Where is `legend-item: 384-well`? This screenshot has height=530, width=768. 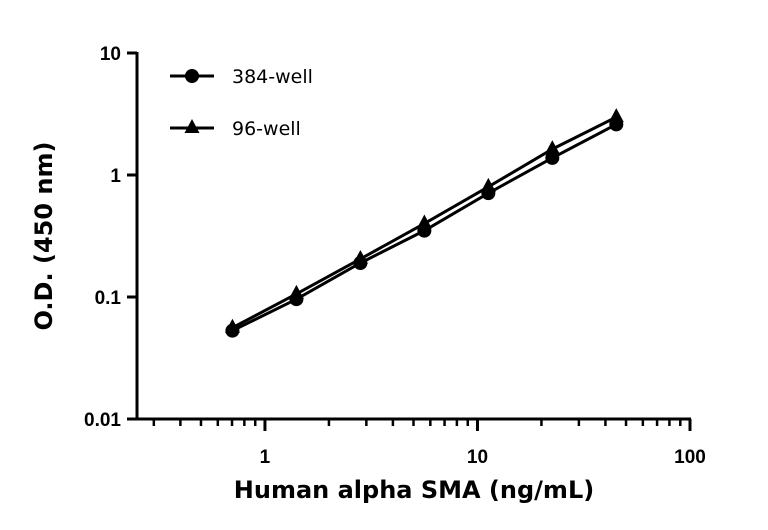 legend-item: 384-well is located at coordinates (241, 77).